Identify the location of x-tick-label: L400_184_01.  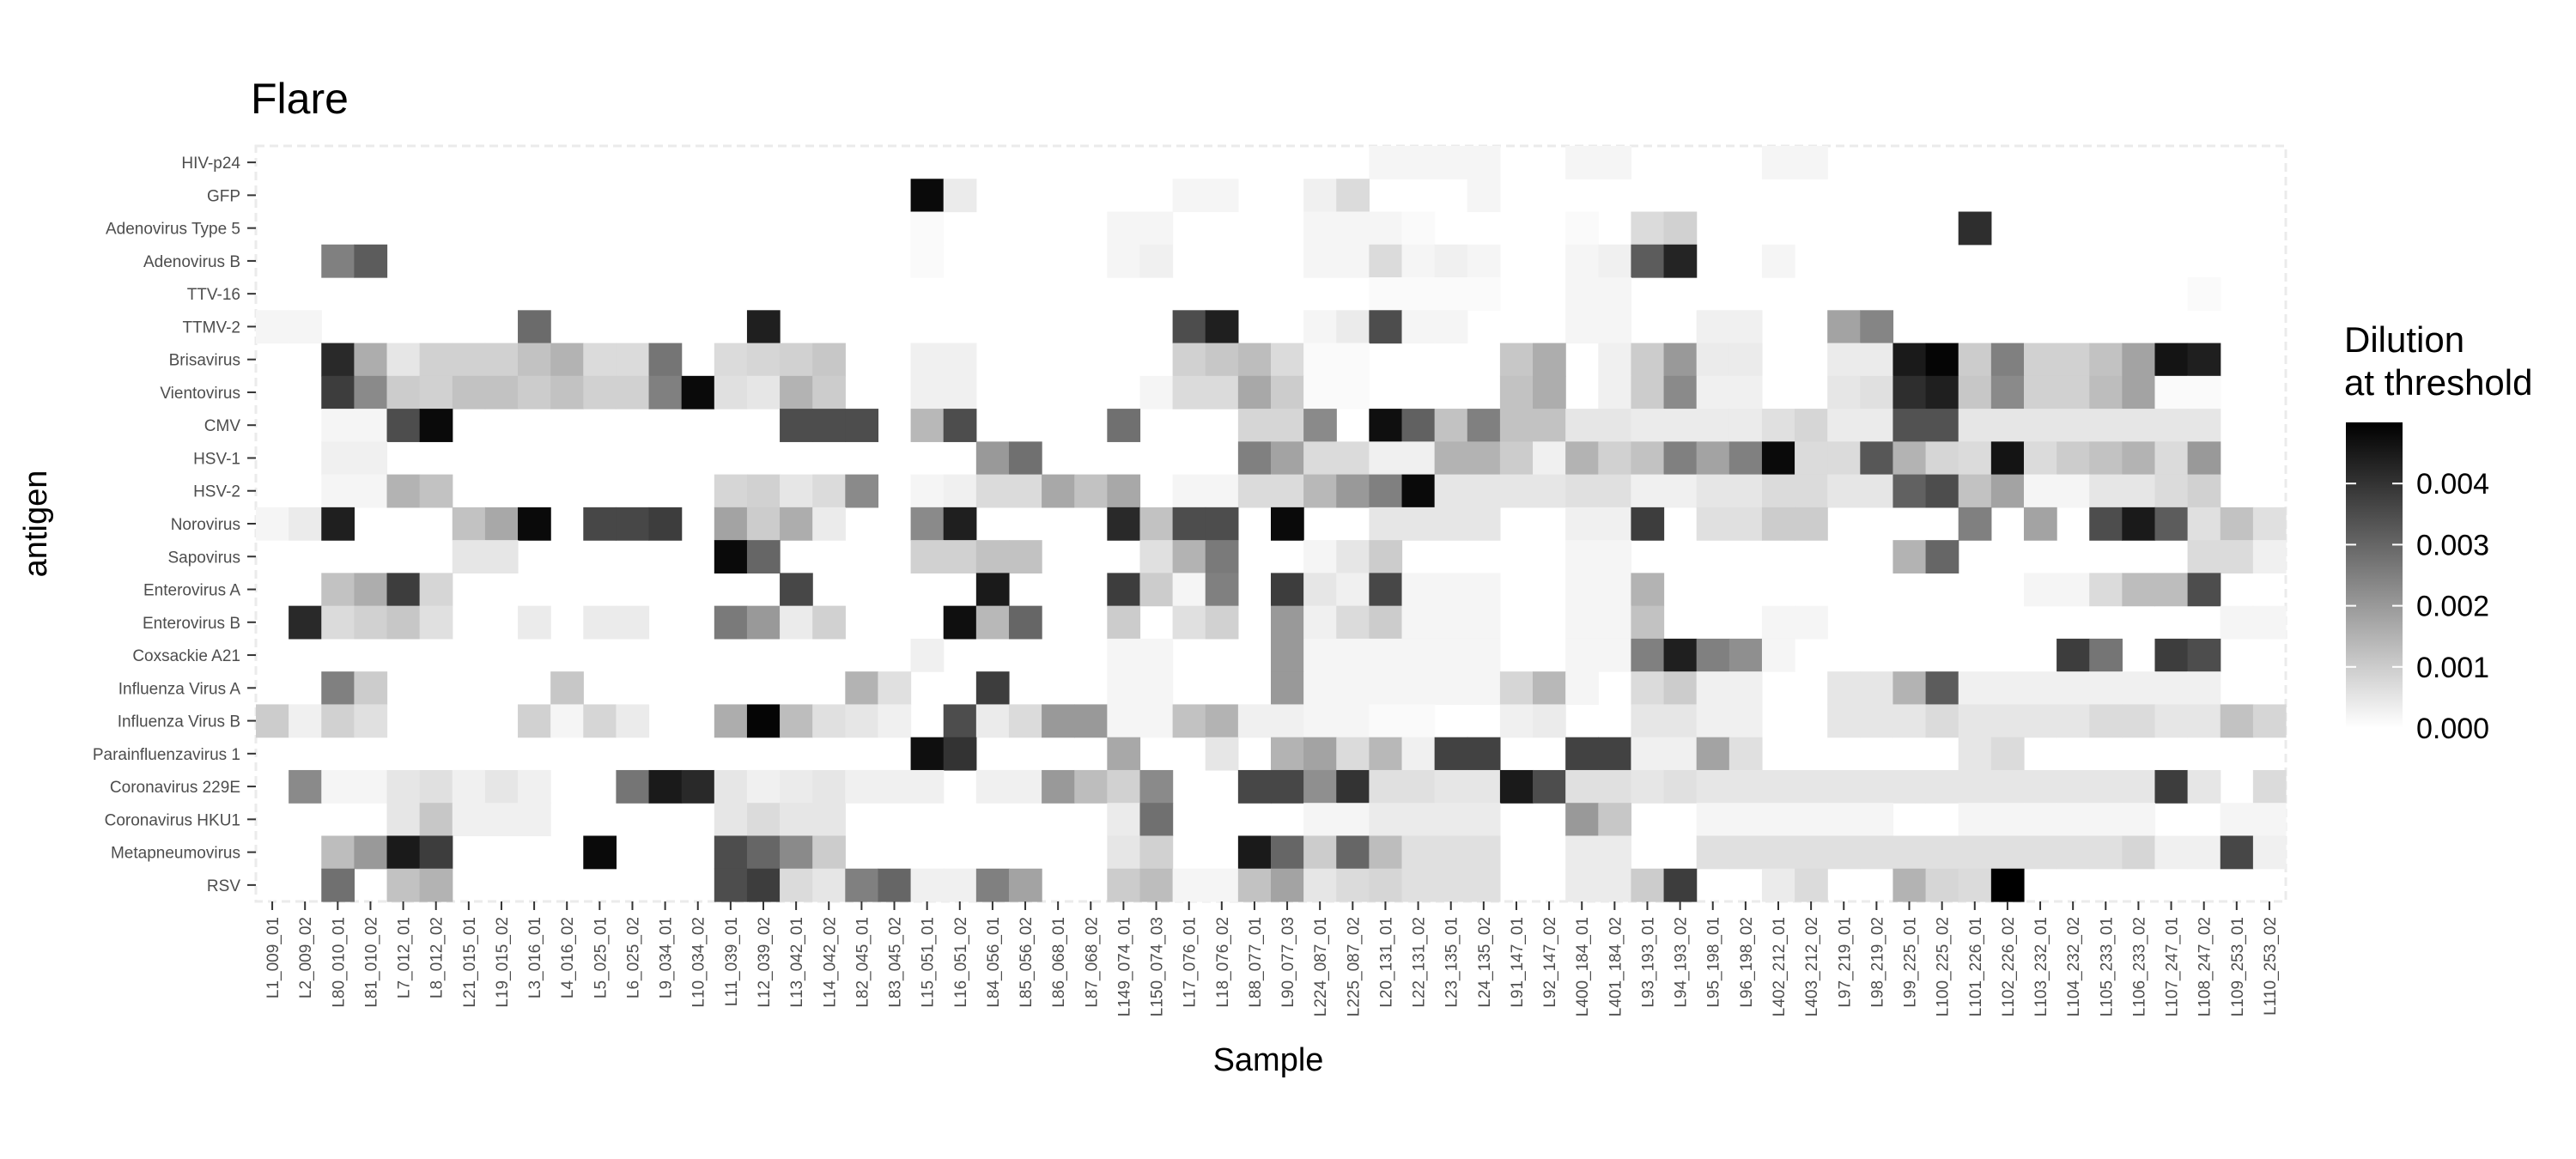
(1583, 967).